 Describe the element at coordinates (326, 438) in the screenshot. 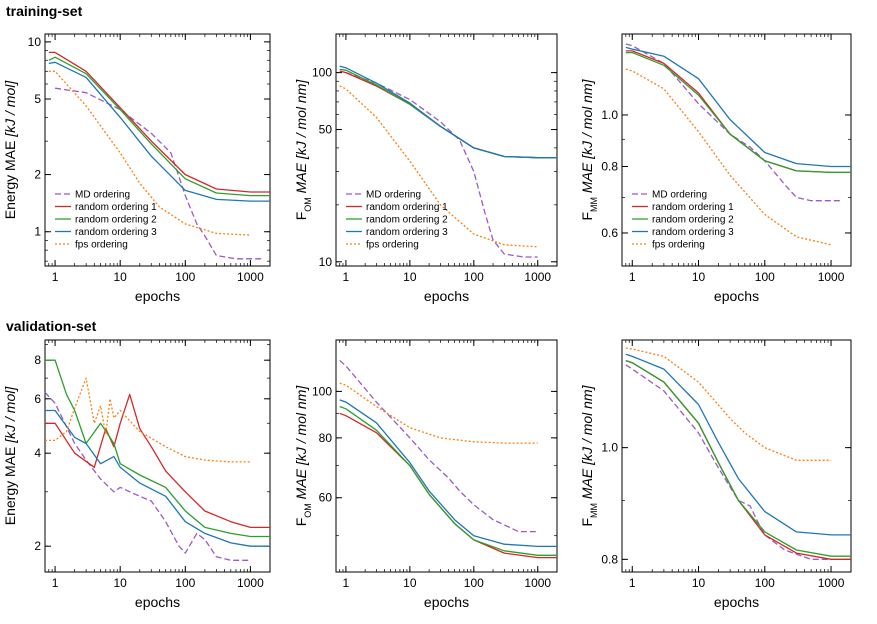

I see `y-tick-label: 80` at that location.